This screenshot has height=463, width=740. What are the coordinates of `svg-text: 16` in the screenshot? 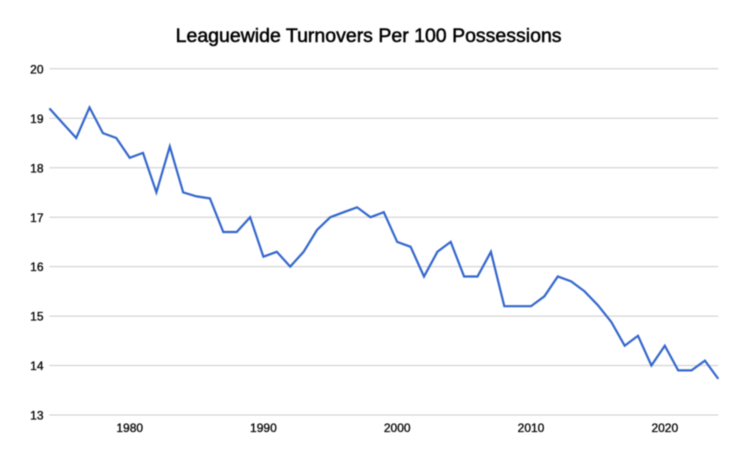 It's located at (37, 267).